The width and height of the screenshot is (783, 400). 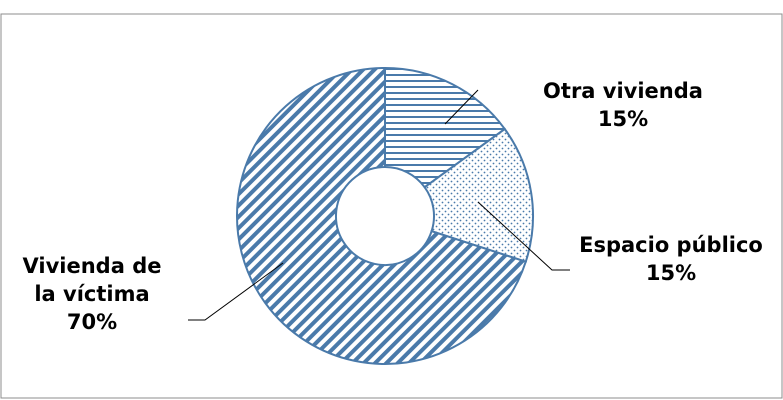 What do you see at coordinates (671, 245) in the screenshot?
I see `slice-category-label: Espacio público` at bounding box center [671, 245].